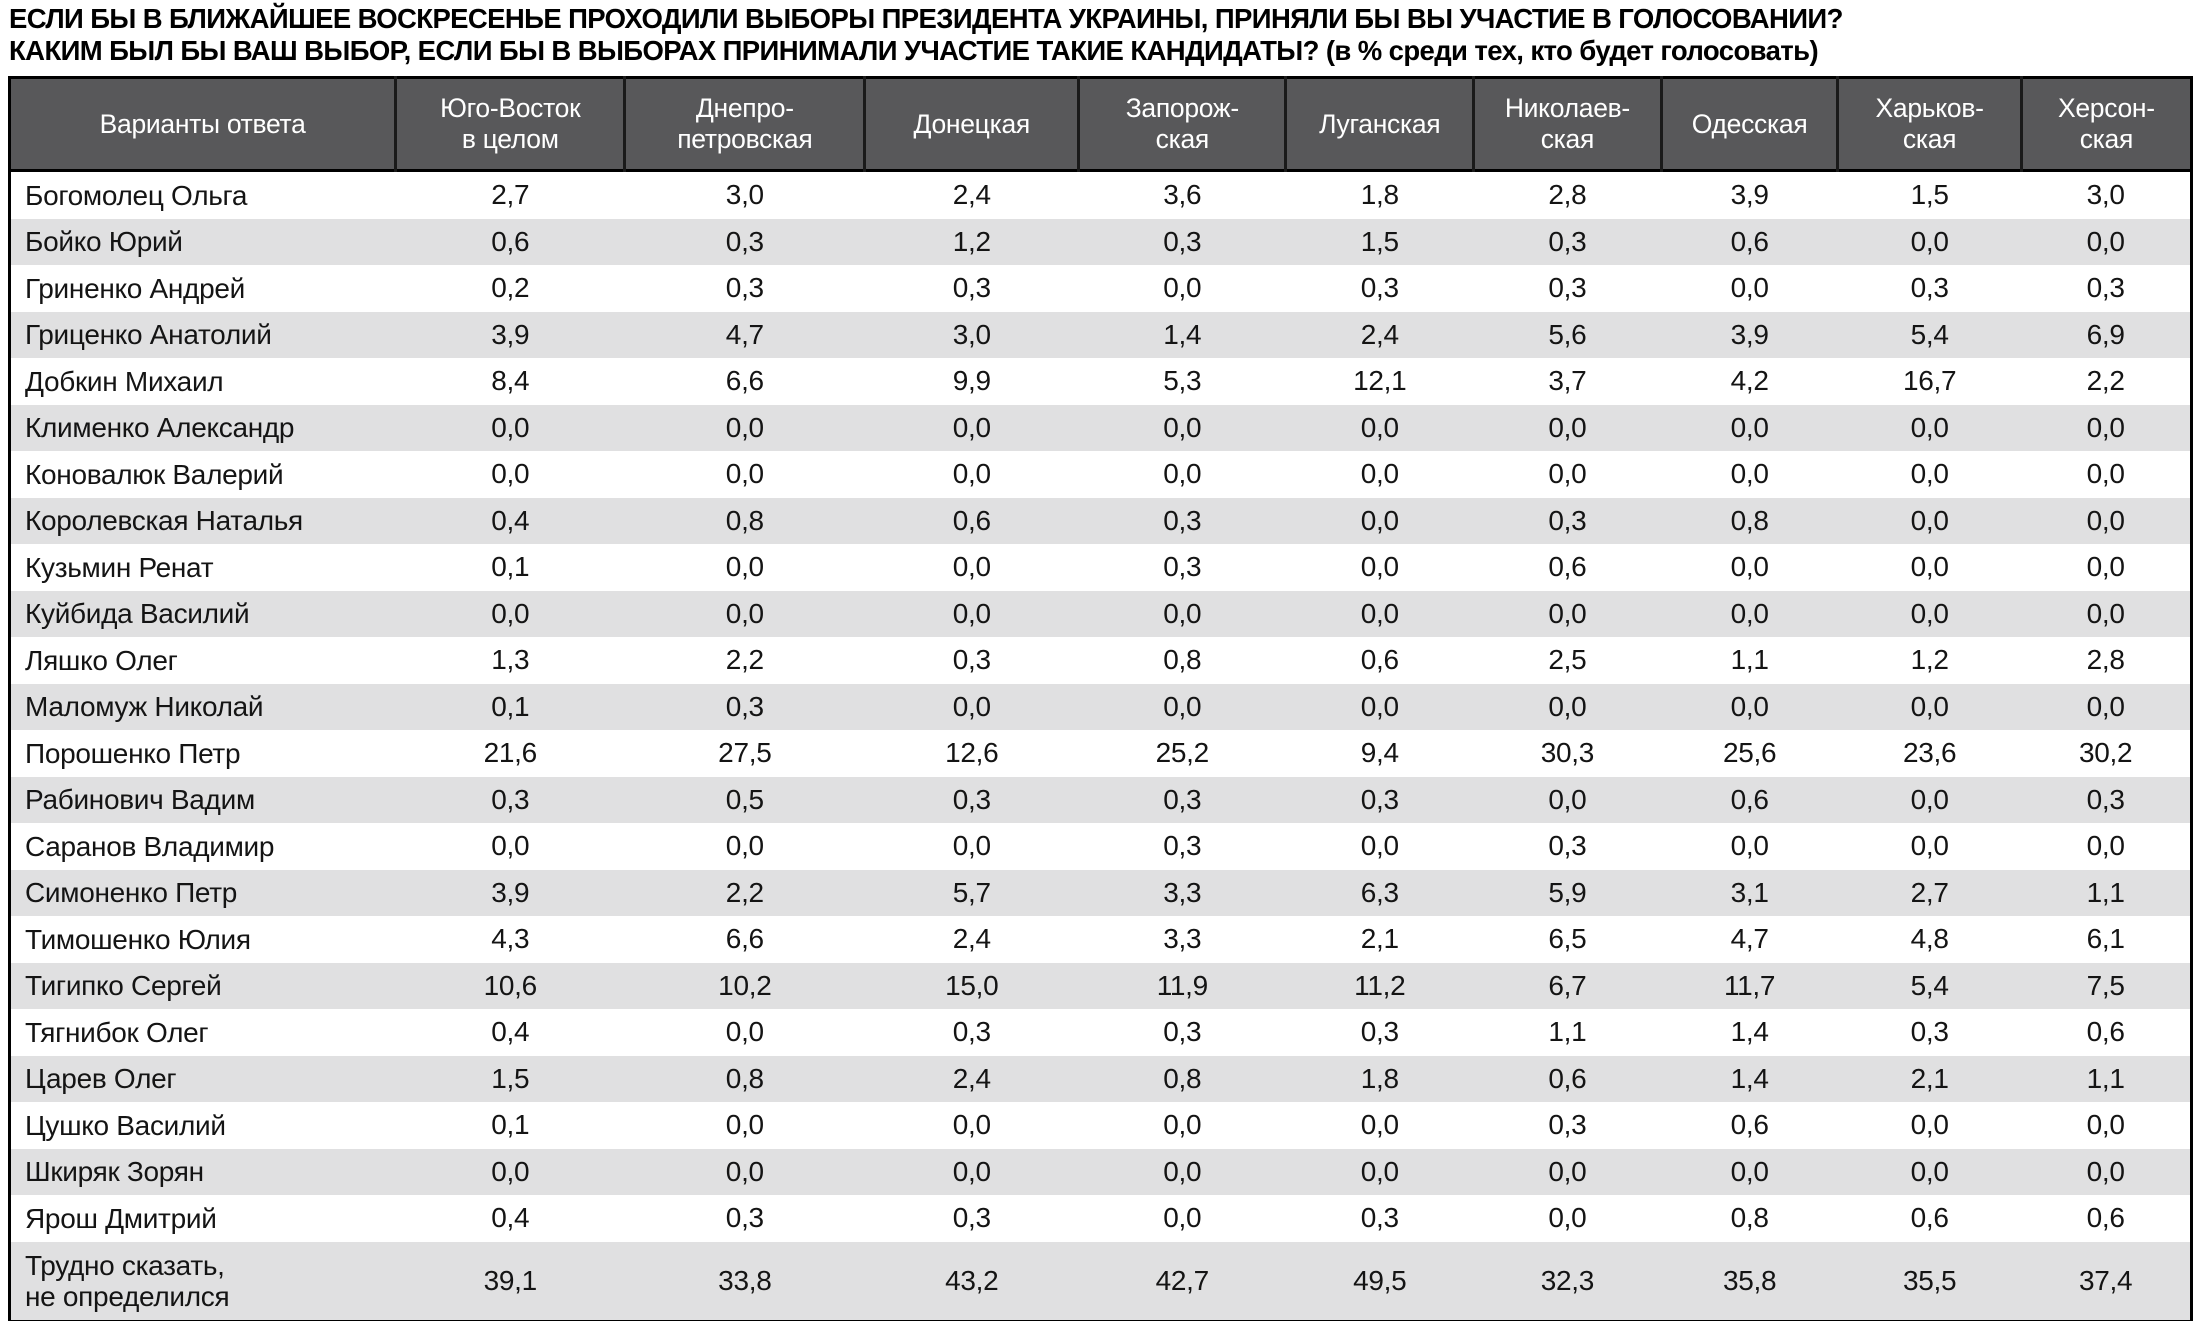 The image size is (2201, 1321). I want to click on cell-value: 21,6, so click(510, 753).